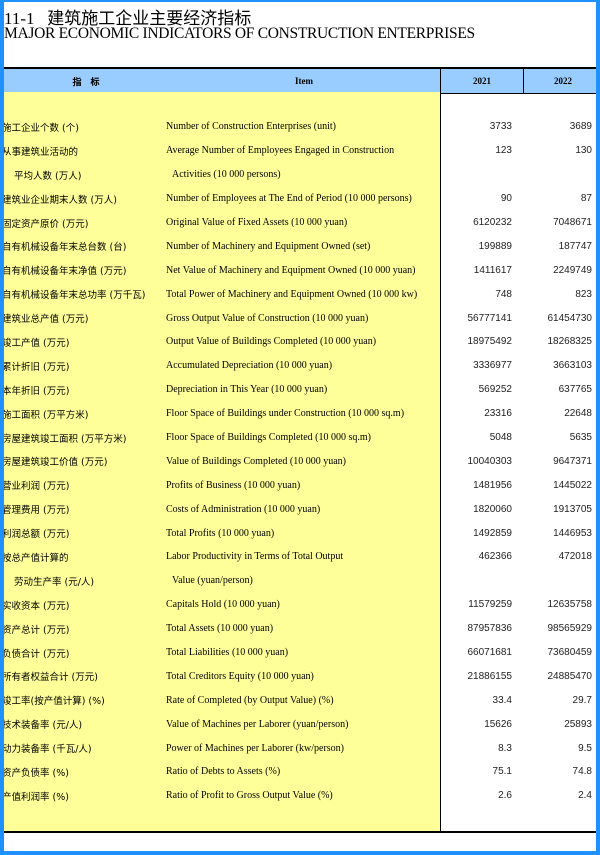 The height and width of the screenshot is (855, 600). I want to click on value-2021: 748, so click(503, 294).